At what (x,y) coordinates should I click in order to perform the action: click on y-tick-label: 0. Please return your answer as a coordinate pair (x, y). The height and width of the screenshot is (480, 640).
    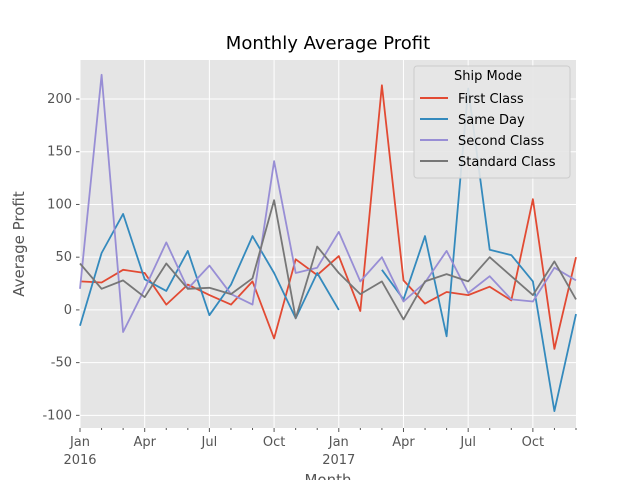
    Looking at the image, I should click on (68, 310).